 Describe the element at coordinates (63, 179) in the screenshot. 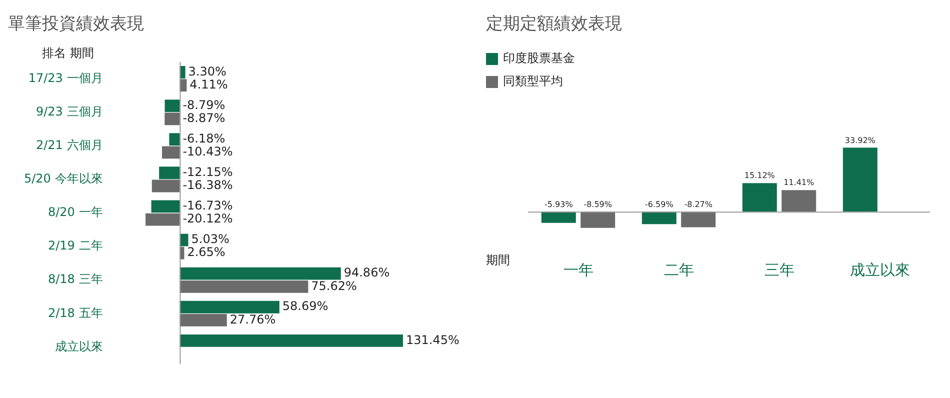

I see `y-tick-label: 5/20 今年以來` at that location.